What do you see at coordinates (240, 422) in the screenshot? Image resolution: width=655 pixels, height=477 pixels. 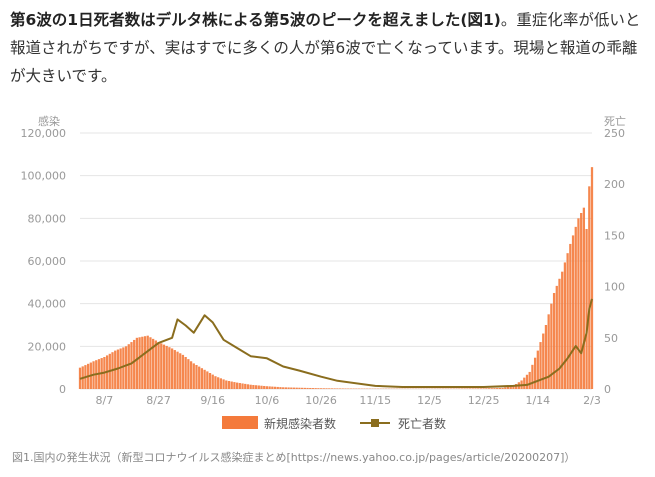 I see `legend-cases-swatch` at bounding box center [240, 422].